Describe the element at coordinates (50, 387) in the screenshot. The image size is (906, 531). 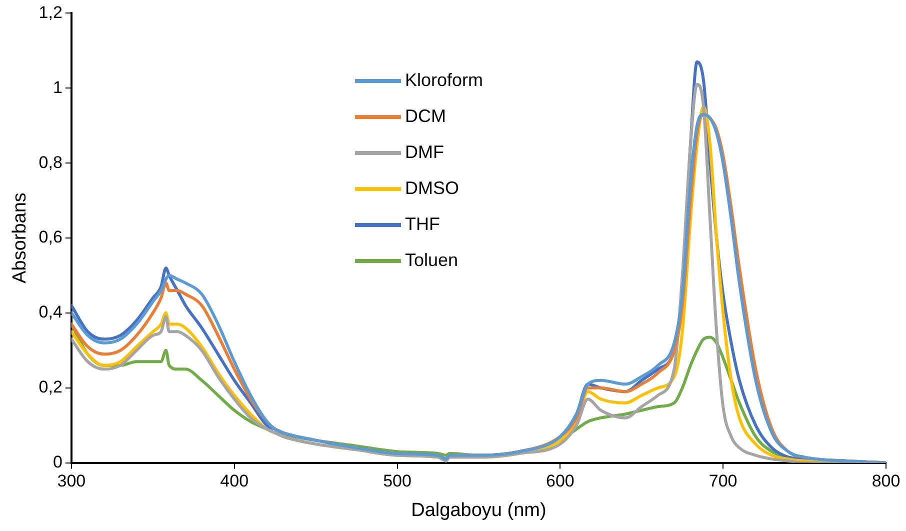
I see `y-tick-label: 0,2` at that location.